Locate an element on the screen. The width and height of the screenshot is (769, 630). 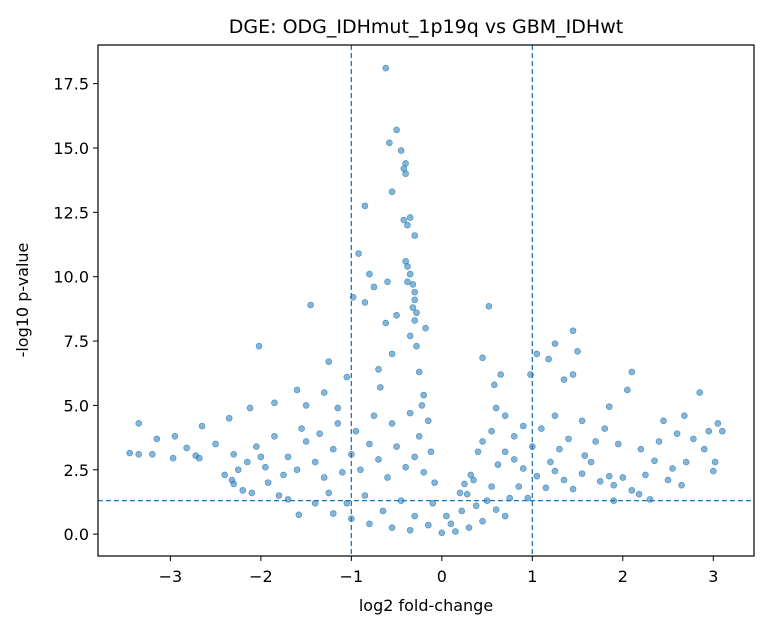
y-tick-label: 12.5 is located at coordinates (71, 212).